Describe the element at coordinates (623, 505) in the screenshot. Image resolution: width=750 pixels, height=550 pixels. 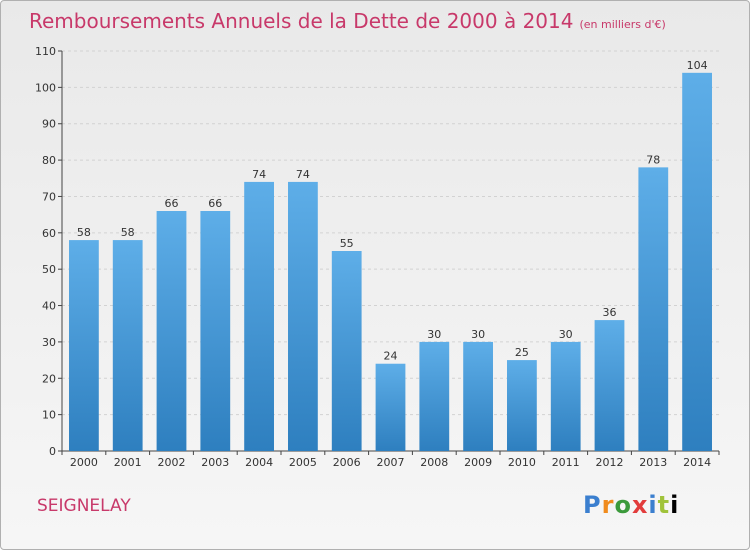
I see `logo-letter: o` at that location.